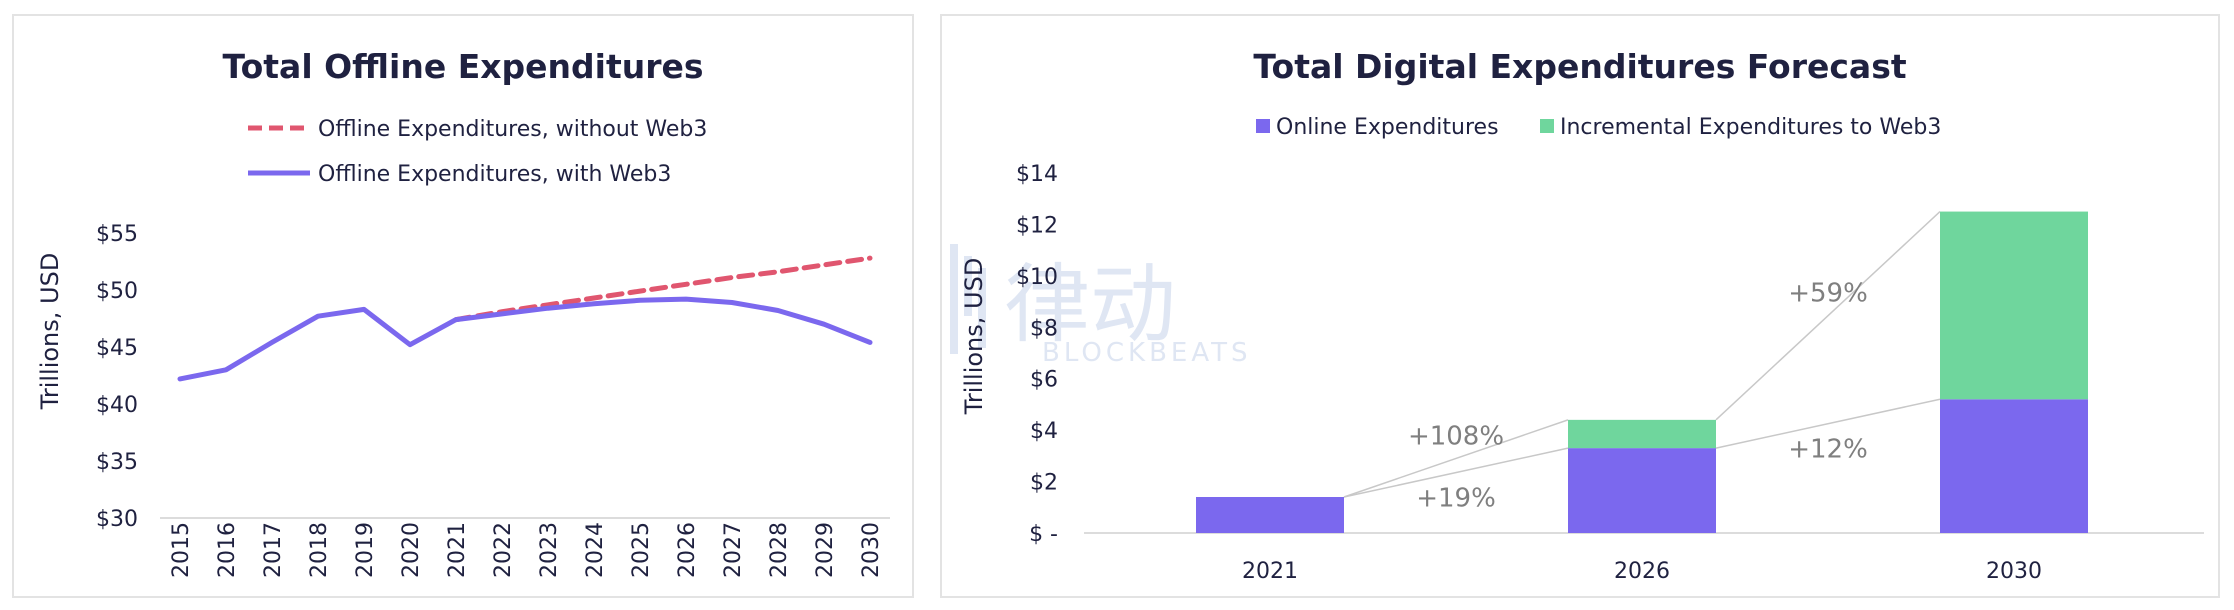  Describe the element at coordinates (1638, 396) in the screenshot. I see `growth-annotations: +108% +19% +59% +12%` at that location.